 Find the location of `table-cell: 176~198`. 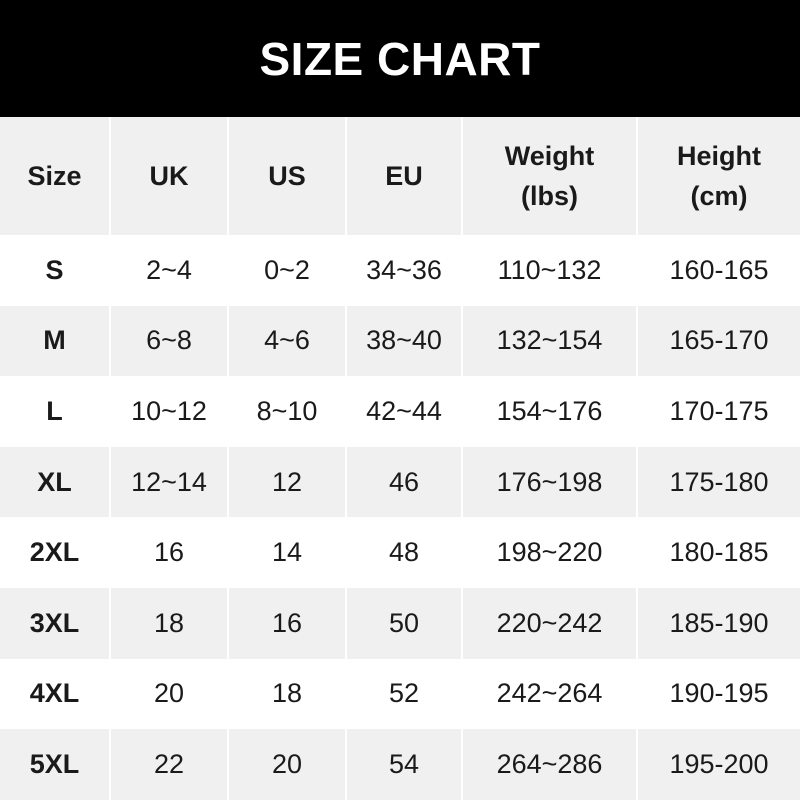

table-cell: 176~198 is located at coordinates (549, 482).